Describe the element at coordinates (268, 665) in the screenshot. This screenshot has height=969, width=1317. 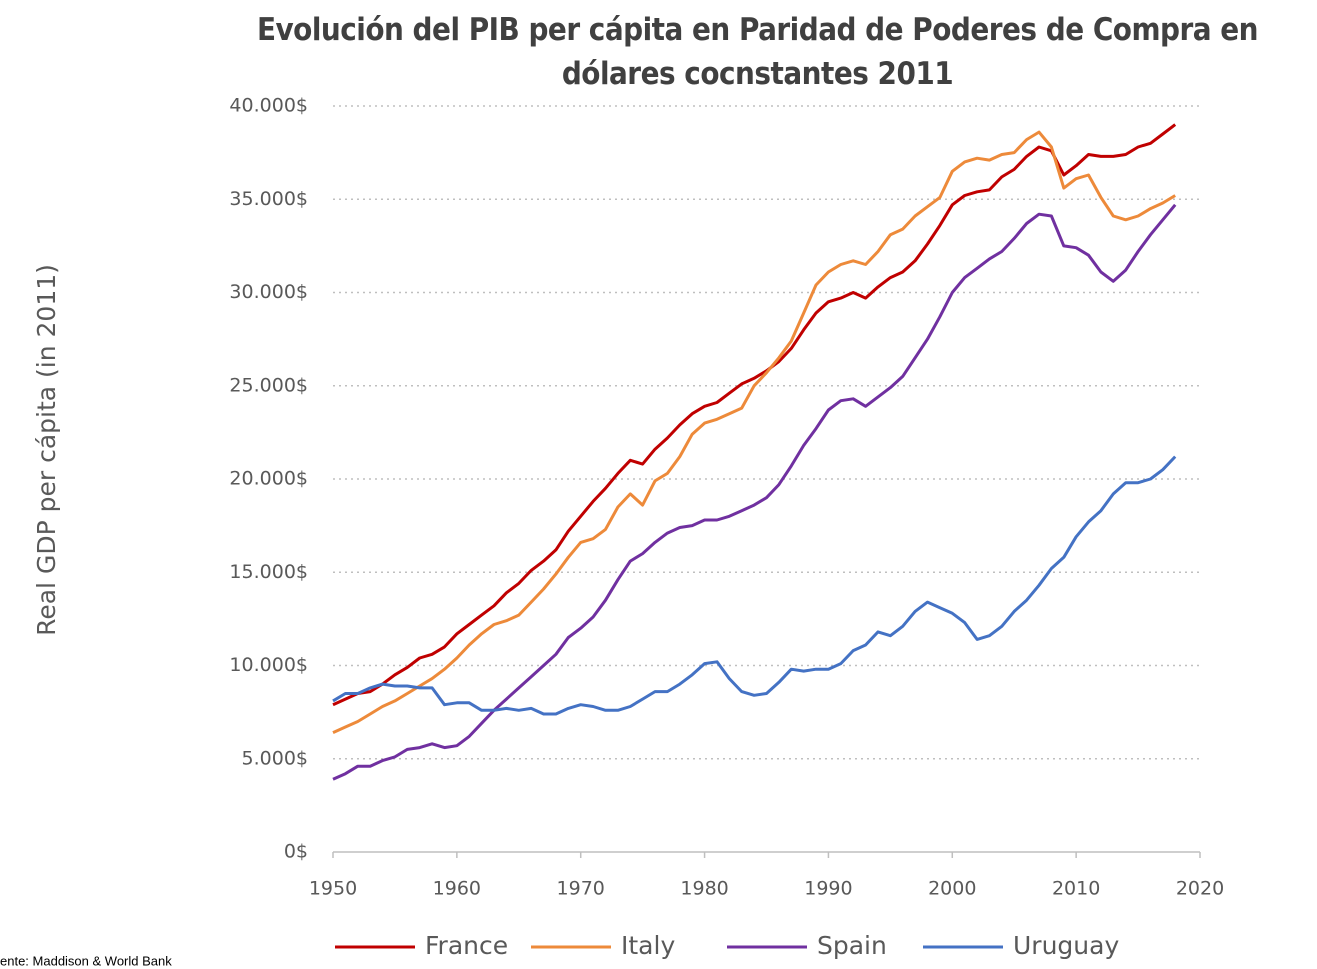
I see `y-tick-label: 10.000$` at that location.